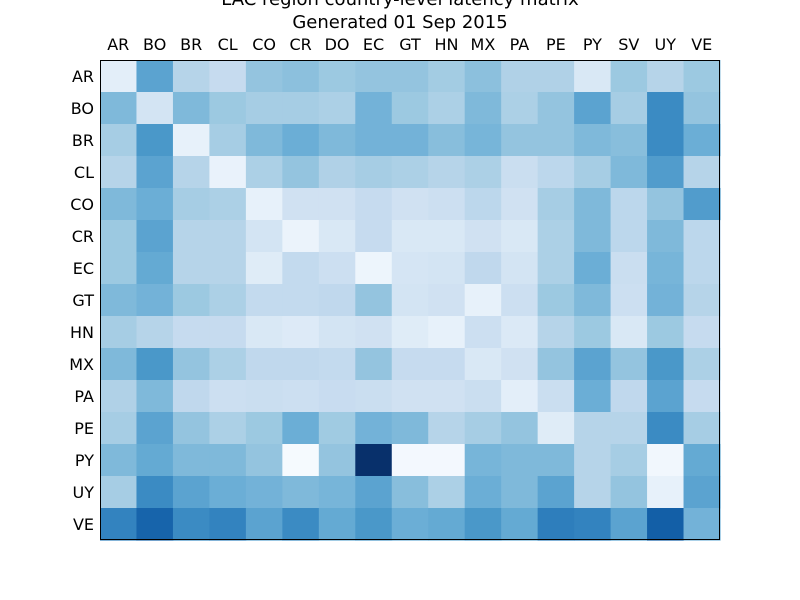  What do you see at coordinates (337, 172) in the screenshot?
I see `heatmap-cell-CL-DO` at bounding box center [337, 172].